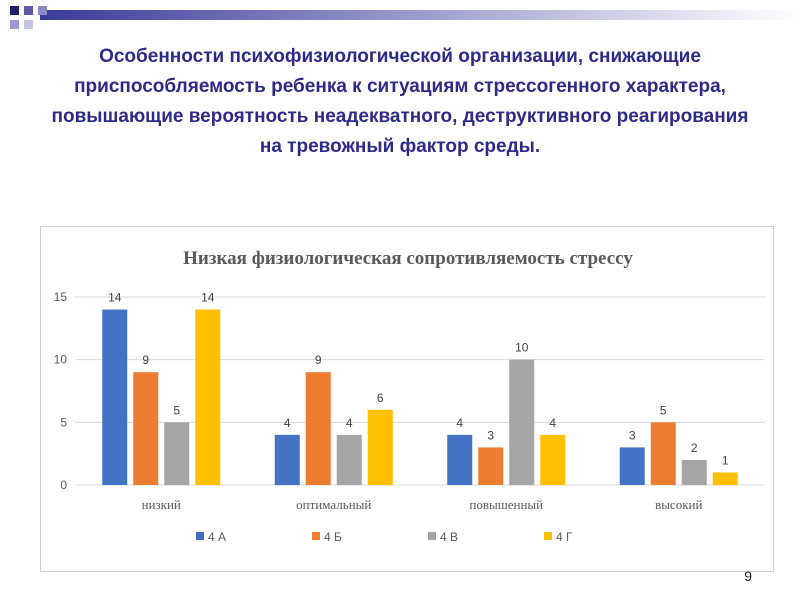  Describe the element at coordinates (63, 422) in the screenshot. I see `y-tick-label: 5` at that location.